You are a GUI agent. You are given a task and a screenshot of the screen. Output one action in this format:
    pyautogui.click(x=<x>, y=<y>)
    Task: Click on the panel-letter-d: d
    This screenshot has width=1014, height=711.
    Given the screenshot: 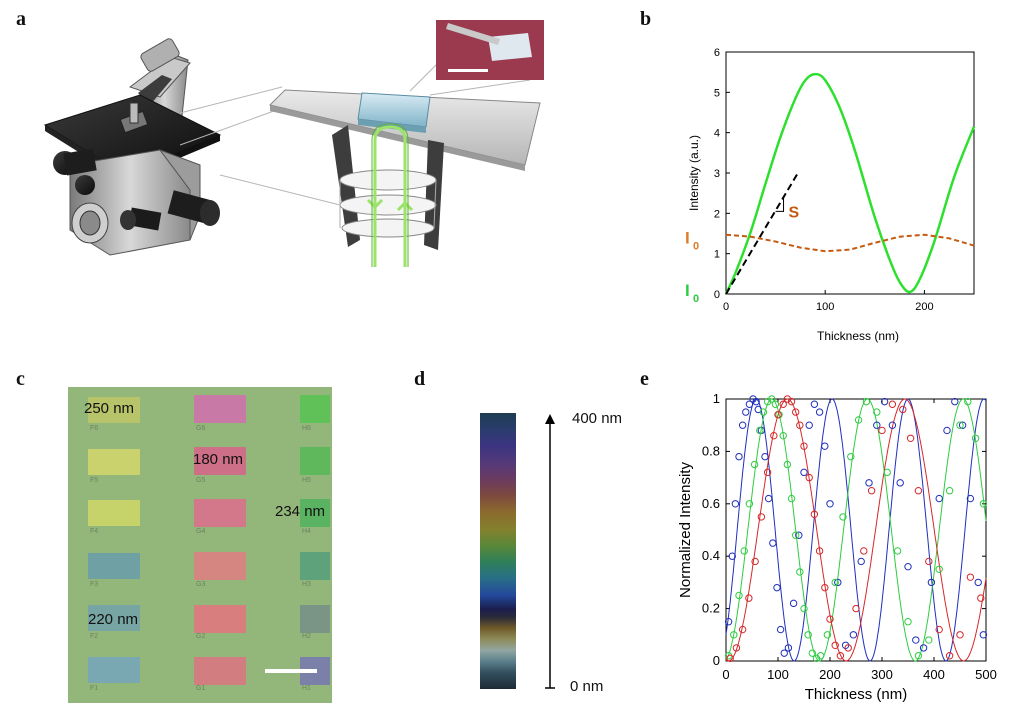 What is the action you would take?
    pyautogui.click(x=420, y=379)
    